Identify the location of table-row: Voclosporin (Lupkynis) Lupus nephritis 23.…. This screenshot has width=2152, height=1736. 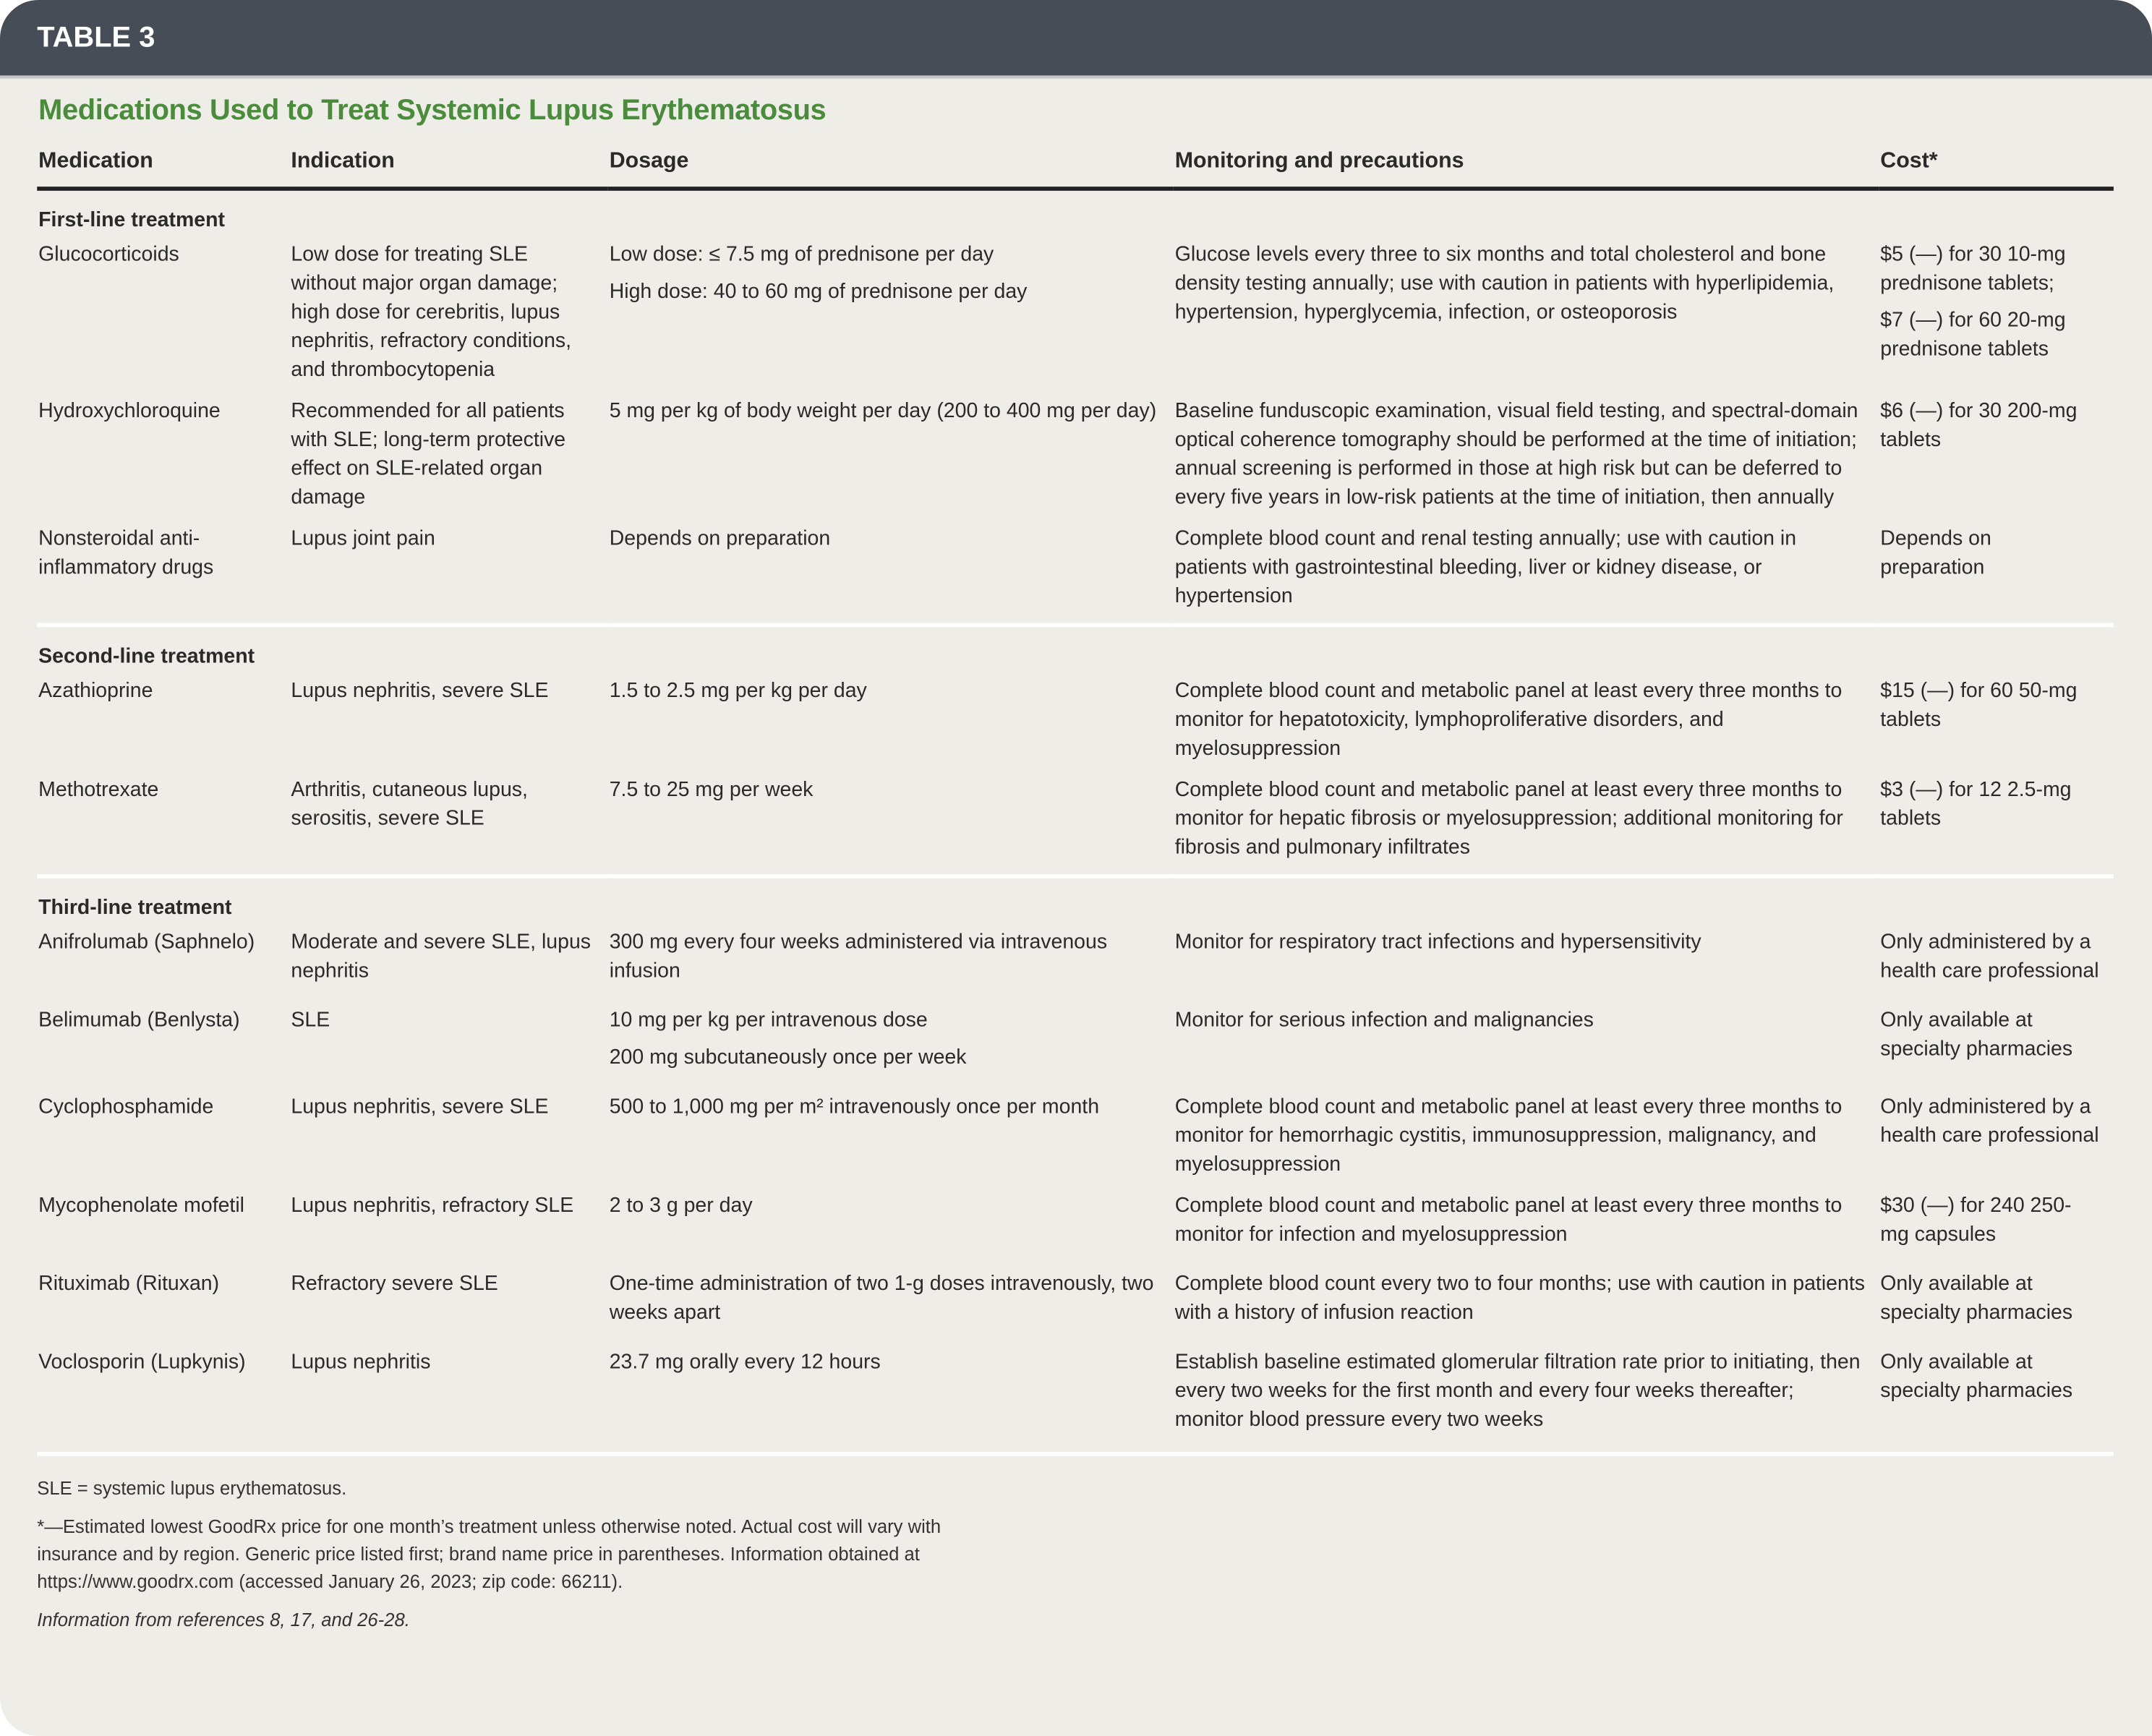
(1075, 1397).